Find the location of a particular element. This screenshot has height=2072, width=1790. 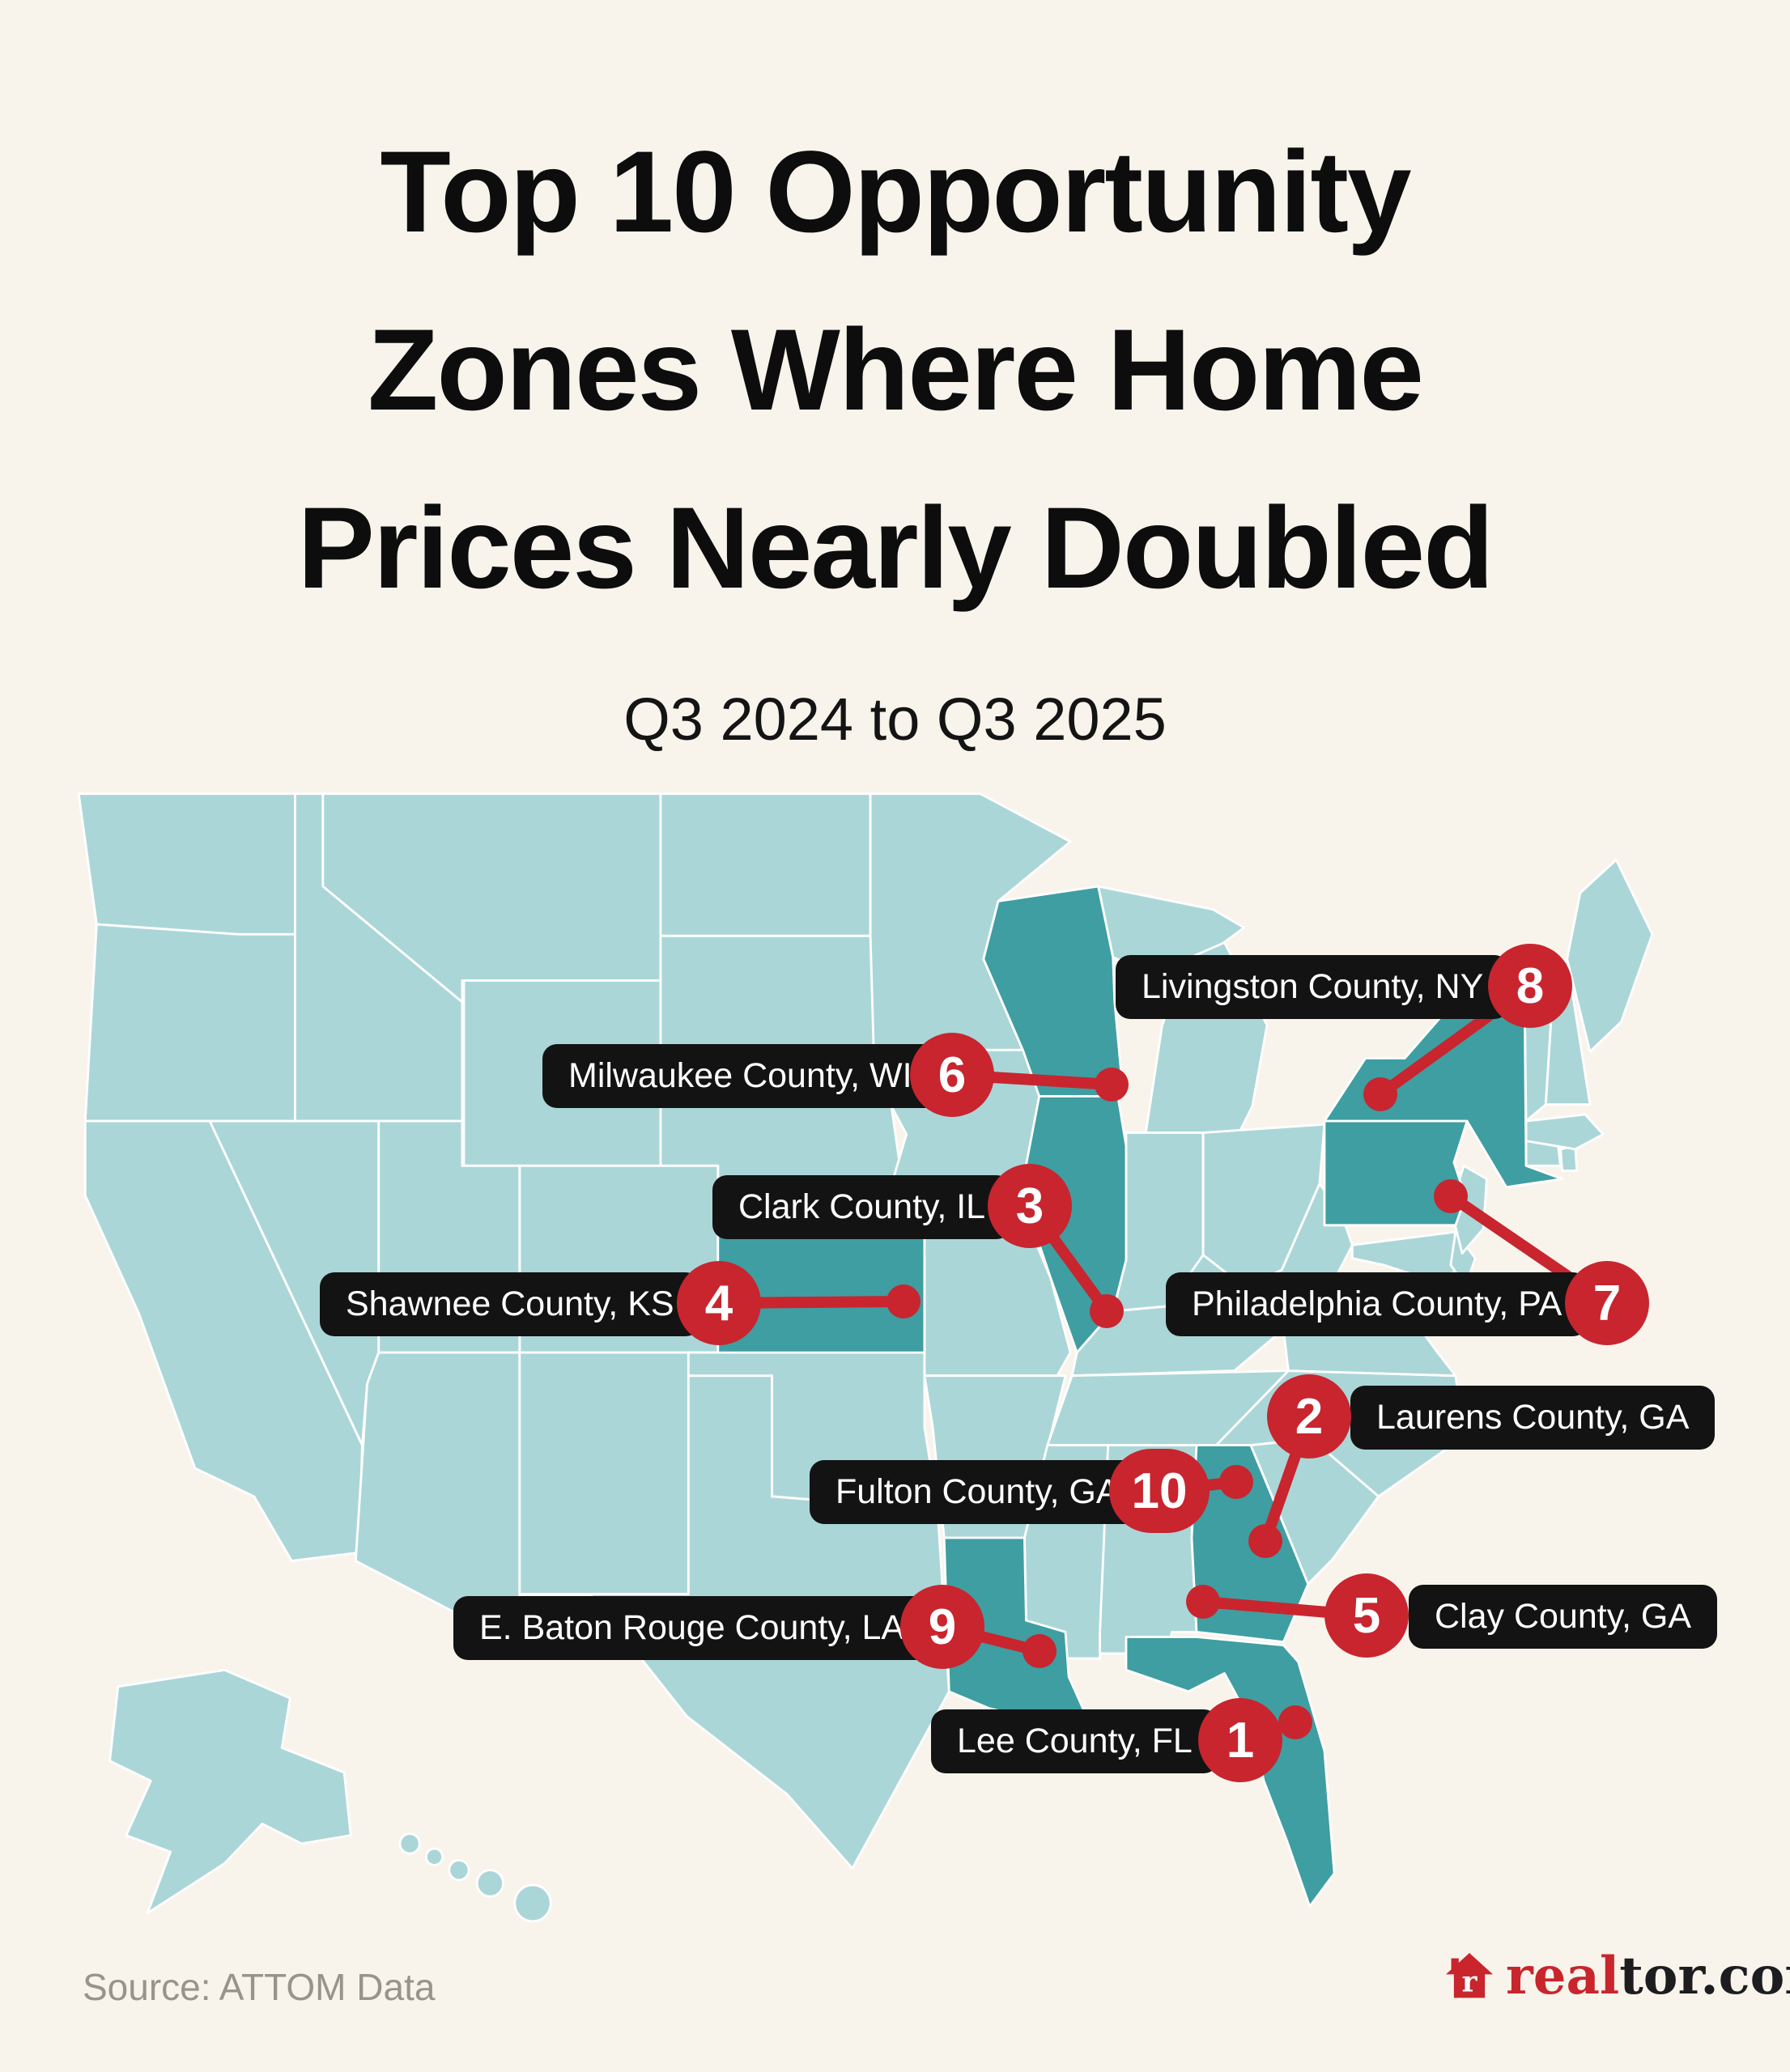

state-massachusetts is located at coordinates (1564, 1132).